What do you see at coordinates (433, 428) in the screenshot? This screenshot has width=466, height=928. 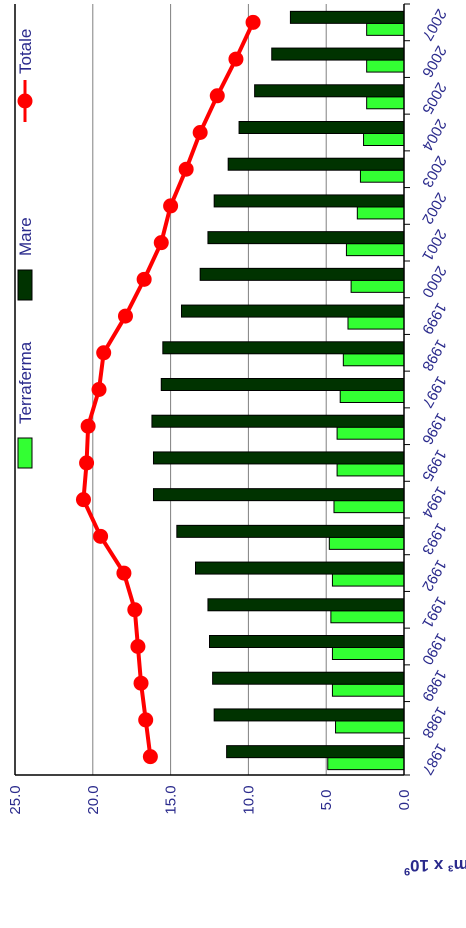 I see `category-tick-label: 1996` at bounding box center [433, 428].